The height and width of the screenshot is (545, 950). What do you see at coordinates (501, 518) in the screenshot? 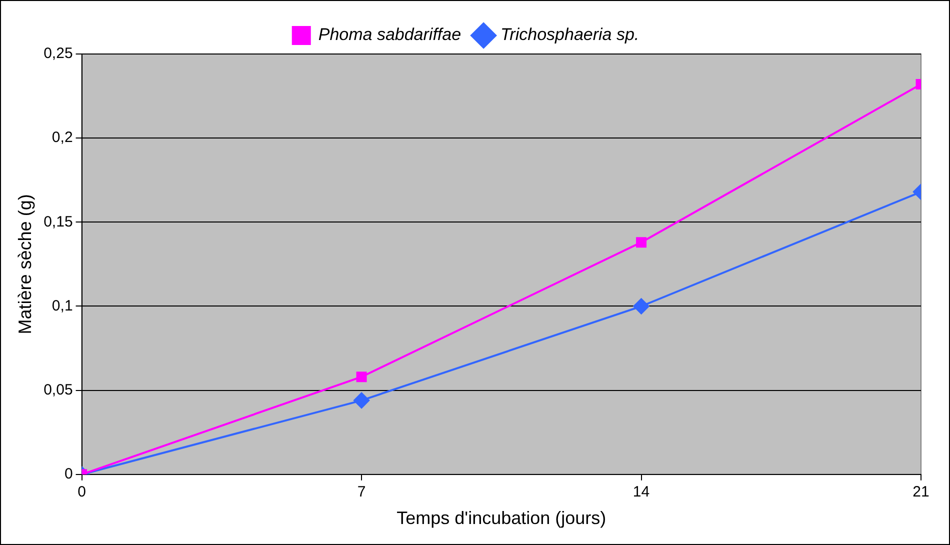
I see `x-axis-title: Temps d'incubation (jours)` at bounding box center [501, 518].